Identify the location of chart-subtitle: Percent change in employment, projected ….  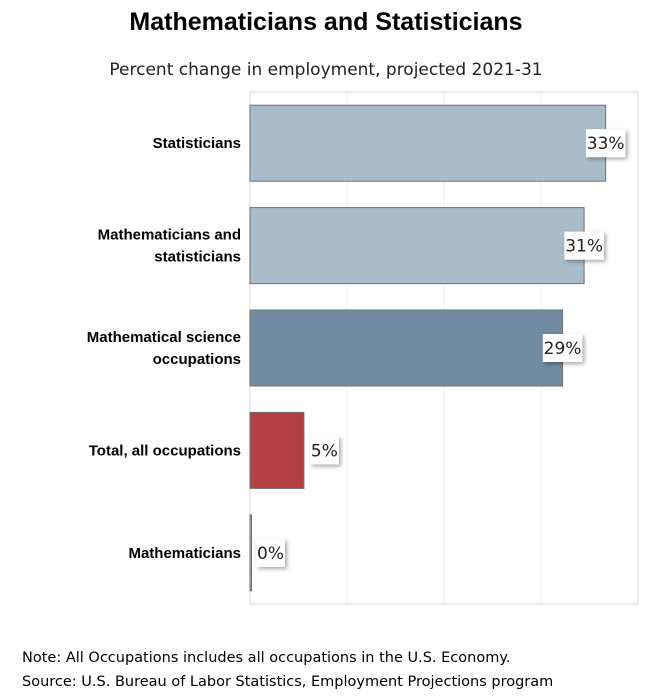
(326, 70).